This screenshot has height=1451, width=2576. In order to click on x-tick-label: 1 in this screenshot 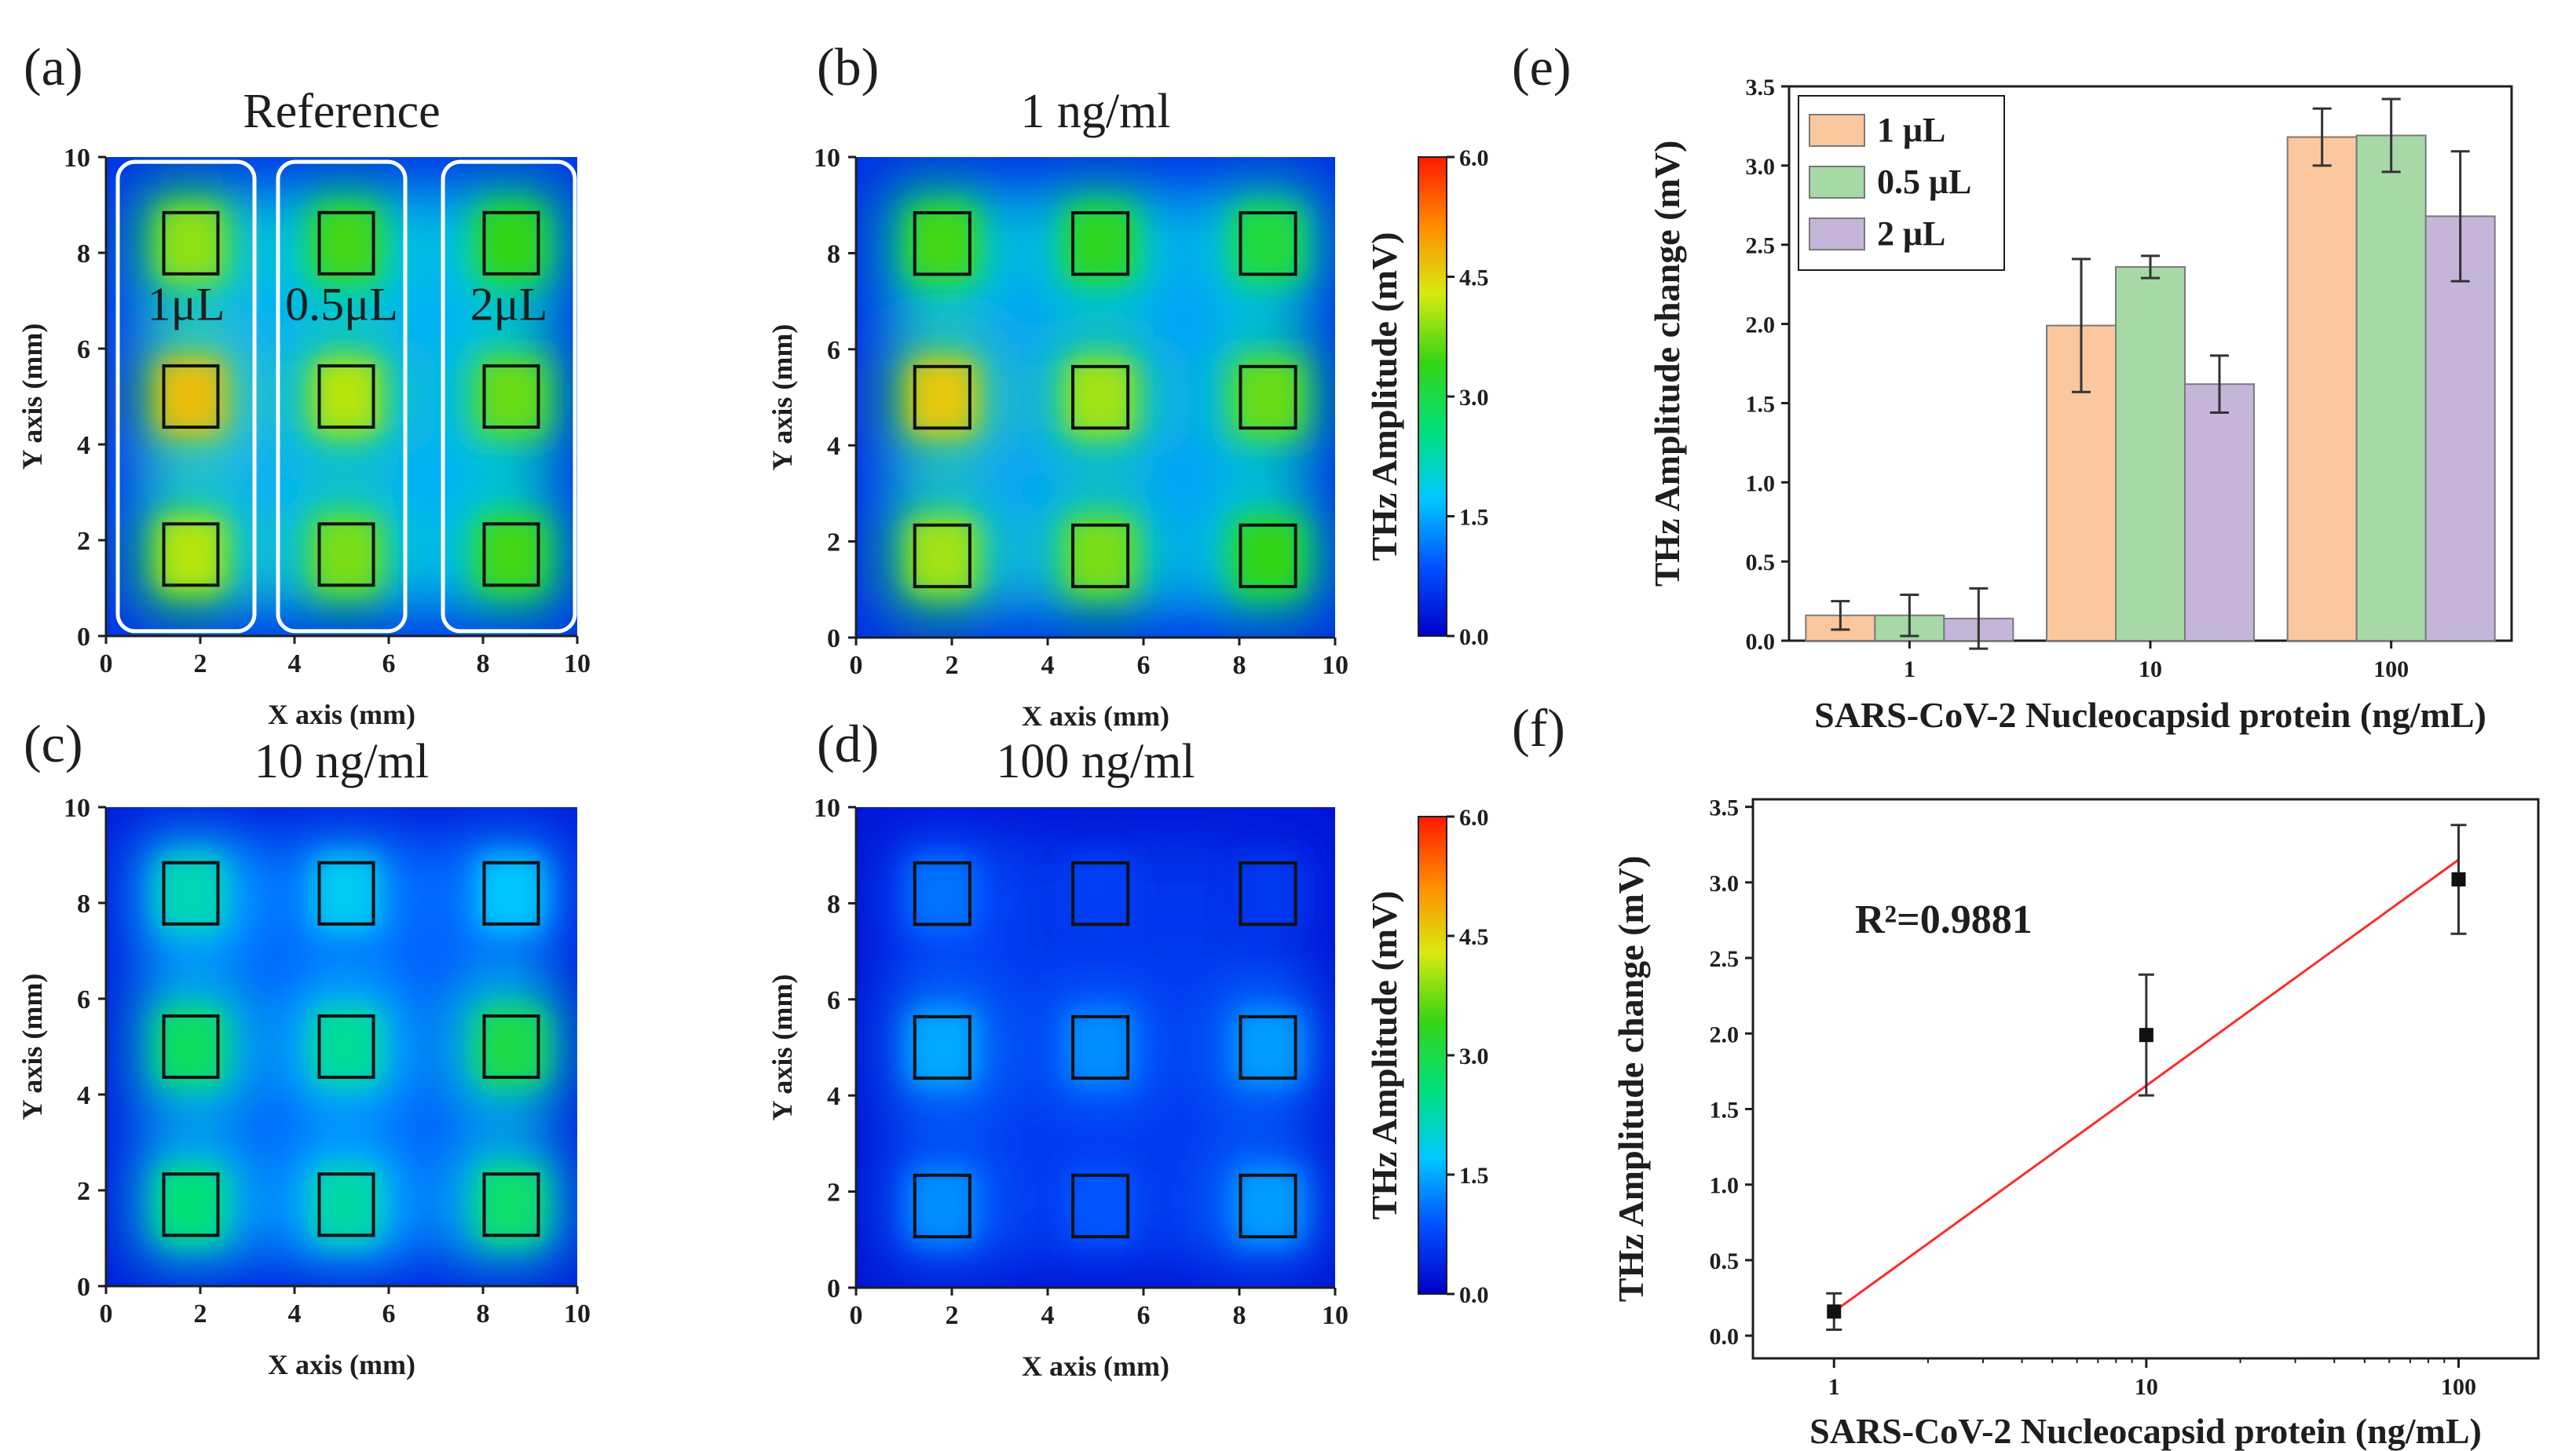, I will do `click(1910, 669)`.